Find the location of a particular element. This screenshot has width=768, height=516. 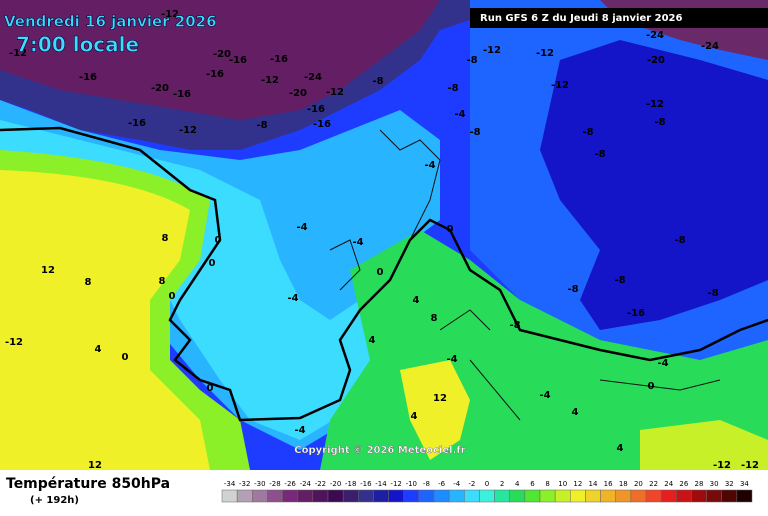

scale-label: 34 is located at coordinates (744, 484).